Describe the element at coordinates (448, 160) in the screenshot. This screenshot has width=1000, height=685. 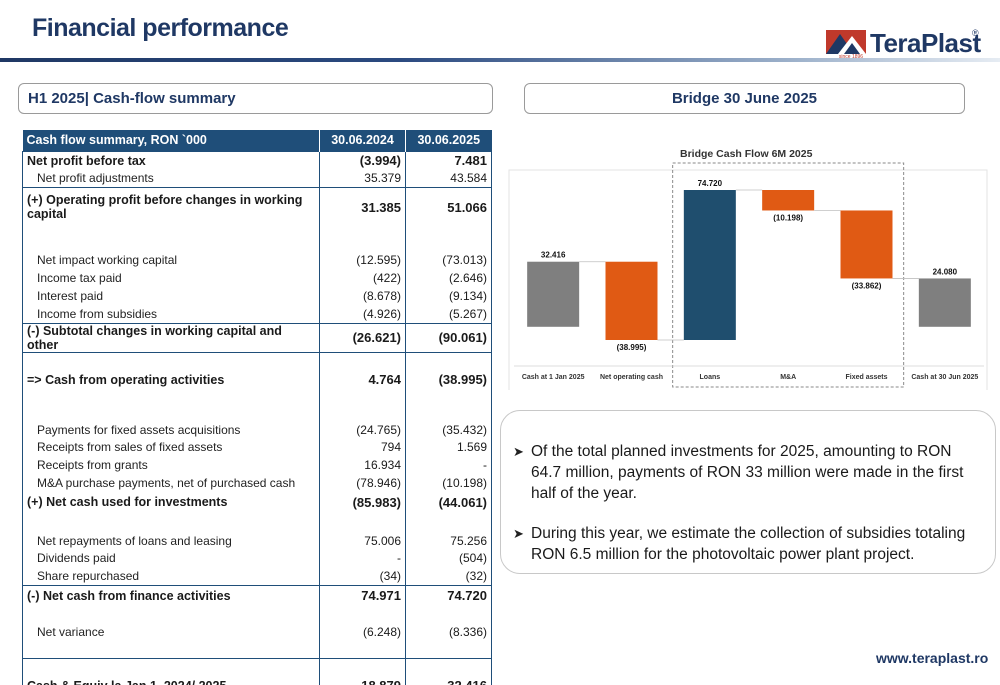
I see `row-value-2025: 7.481` at that location.